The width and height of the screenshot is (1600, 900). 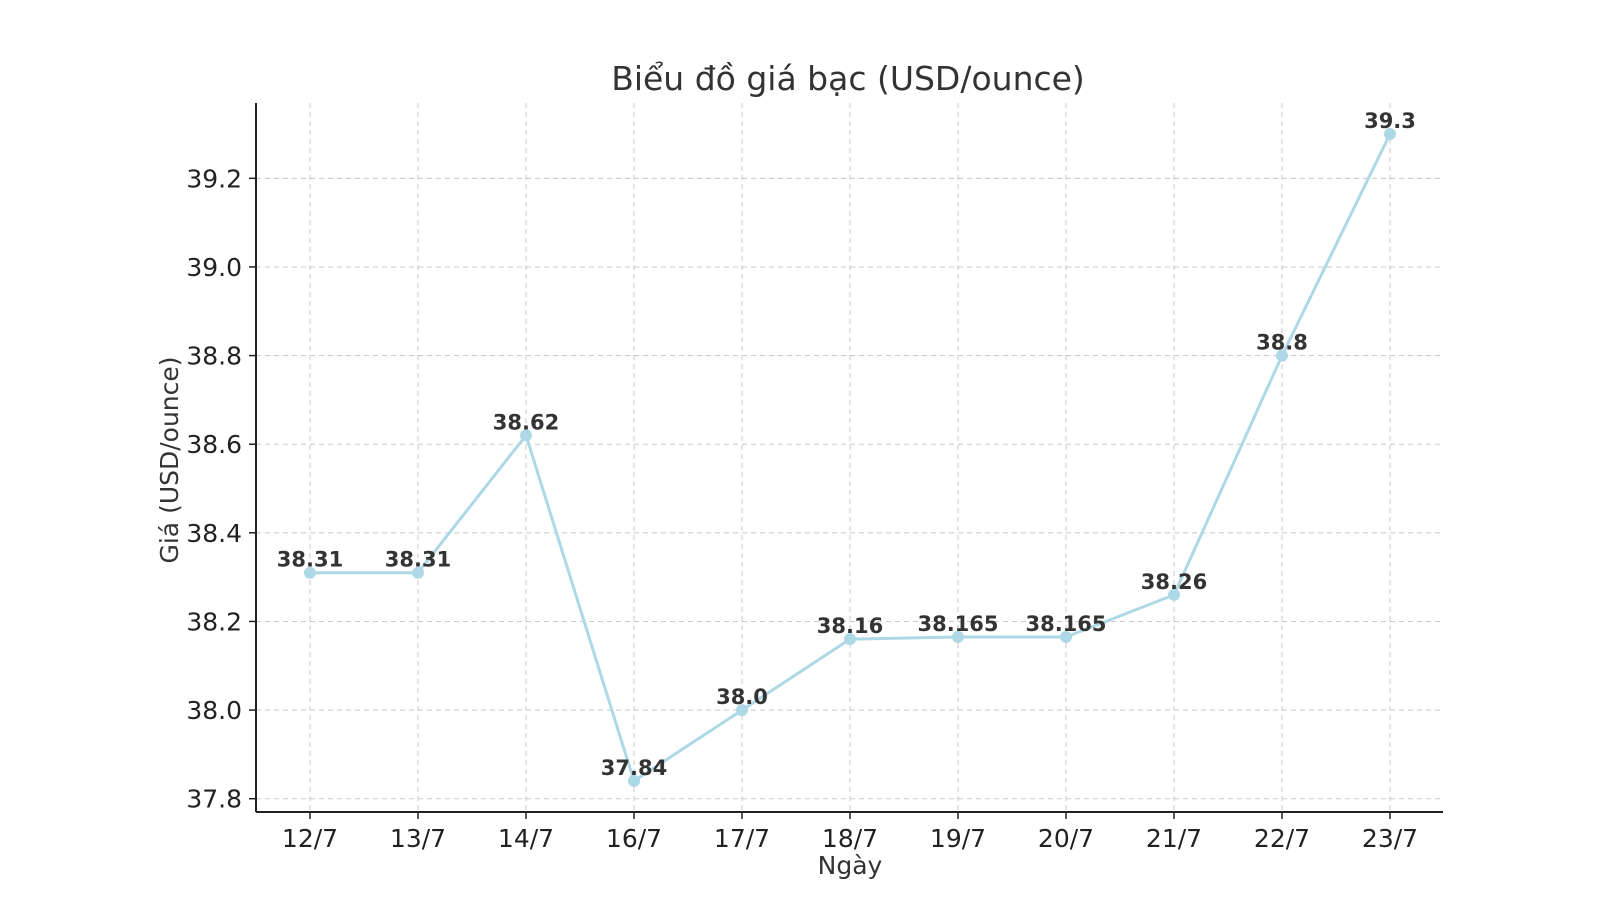 What do you see at coordinates (742, 838) in the screenshot?
I see `x-tick-label: 17/7` at bounding box center [742, 838].